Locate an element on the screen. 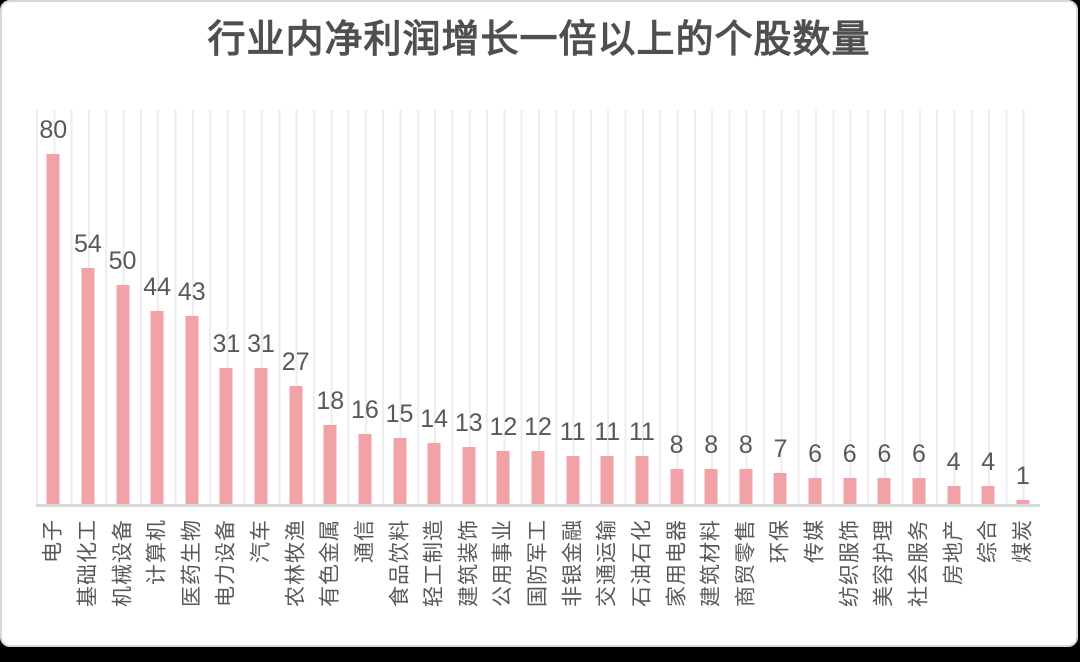  category-label: 环保 is located at coordinates (780, 541).